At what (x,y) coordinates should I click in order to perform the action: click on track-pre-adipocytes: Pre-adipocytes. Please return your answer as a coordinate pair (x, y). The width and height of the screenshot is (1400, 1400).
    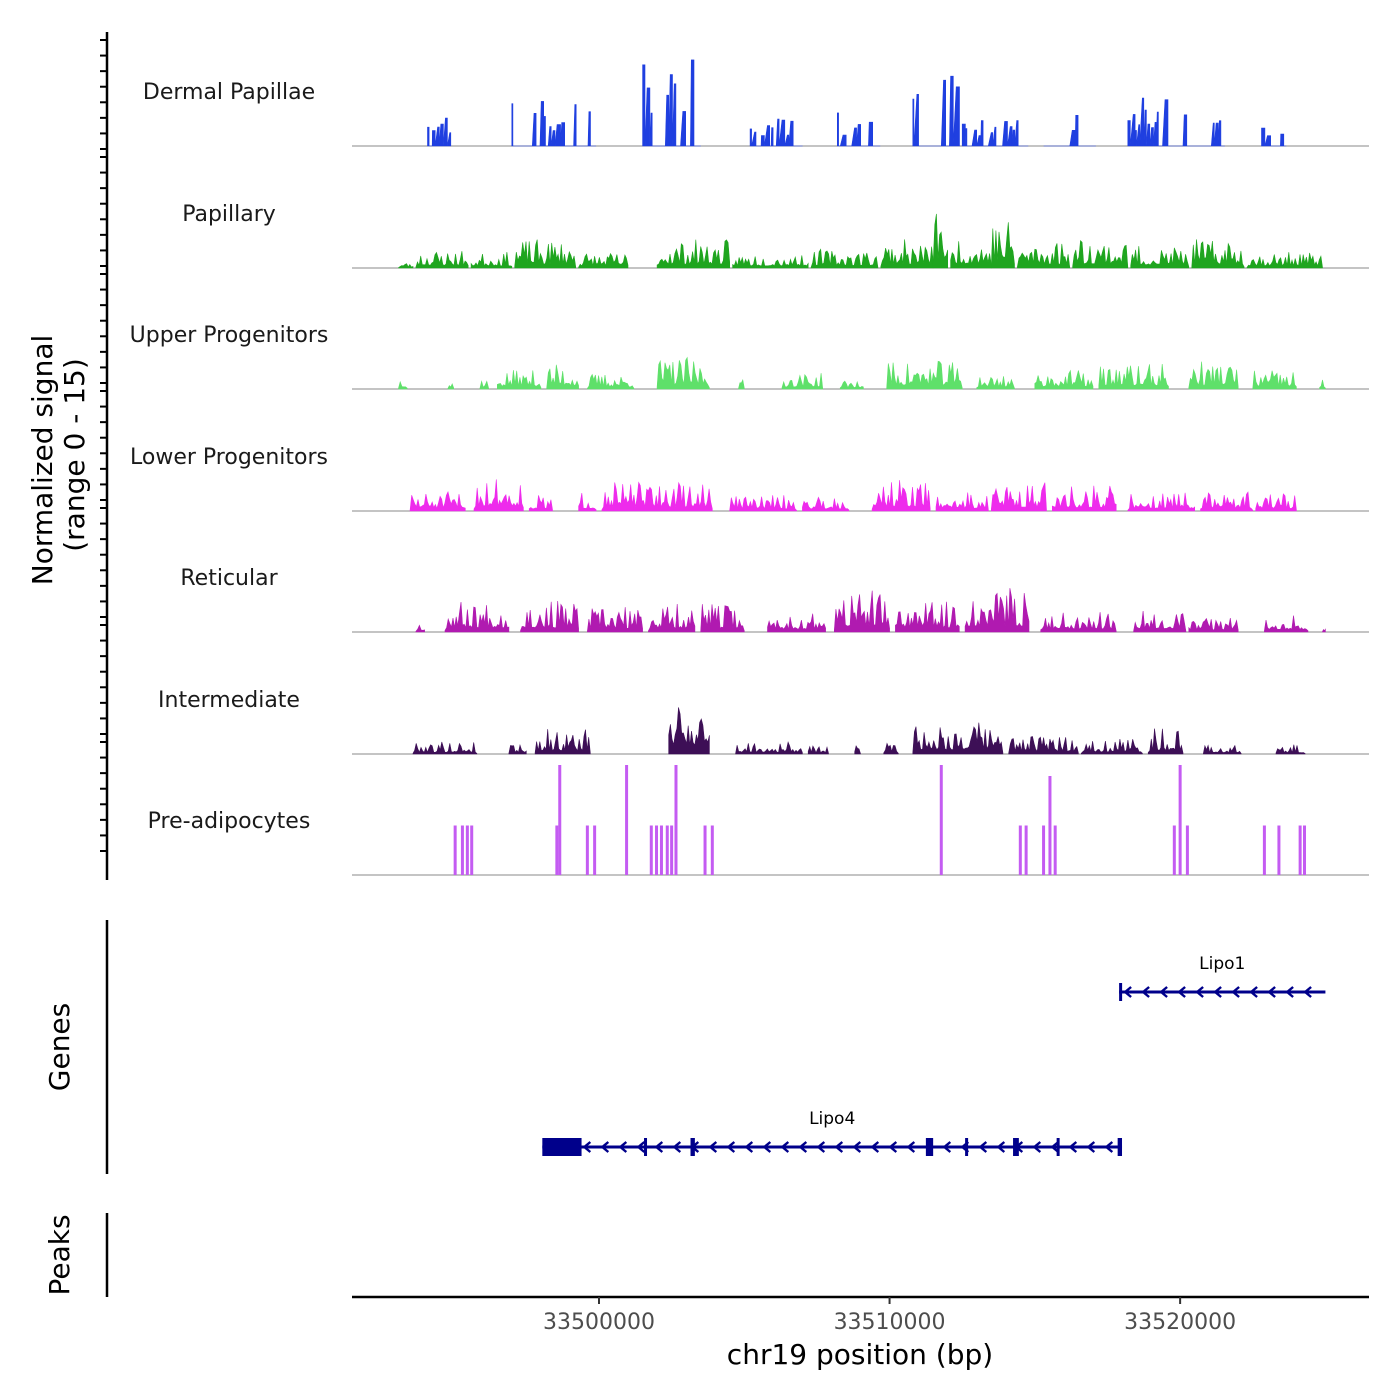
    Looking at the image, I should click on (758, 820).